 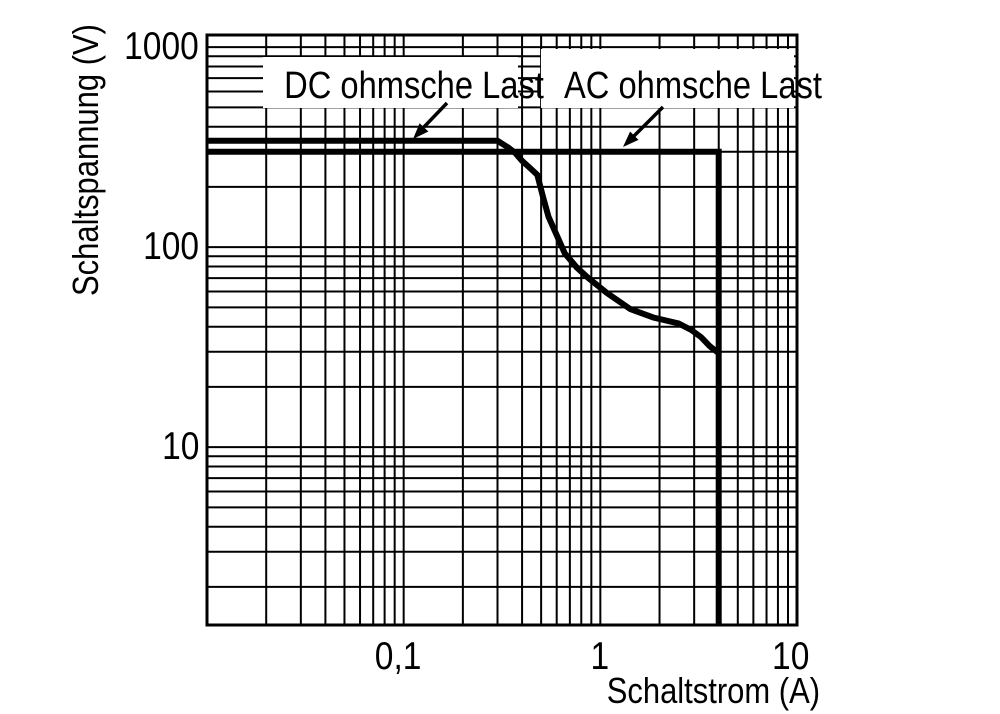 What do you see at coordinates (692, 86) in the screenshot?
I see `ac-curve-label: AC ohmsche Last` at bounding box center [692, 86].